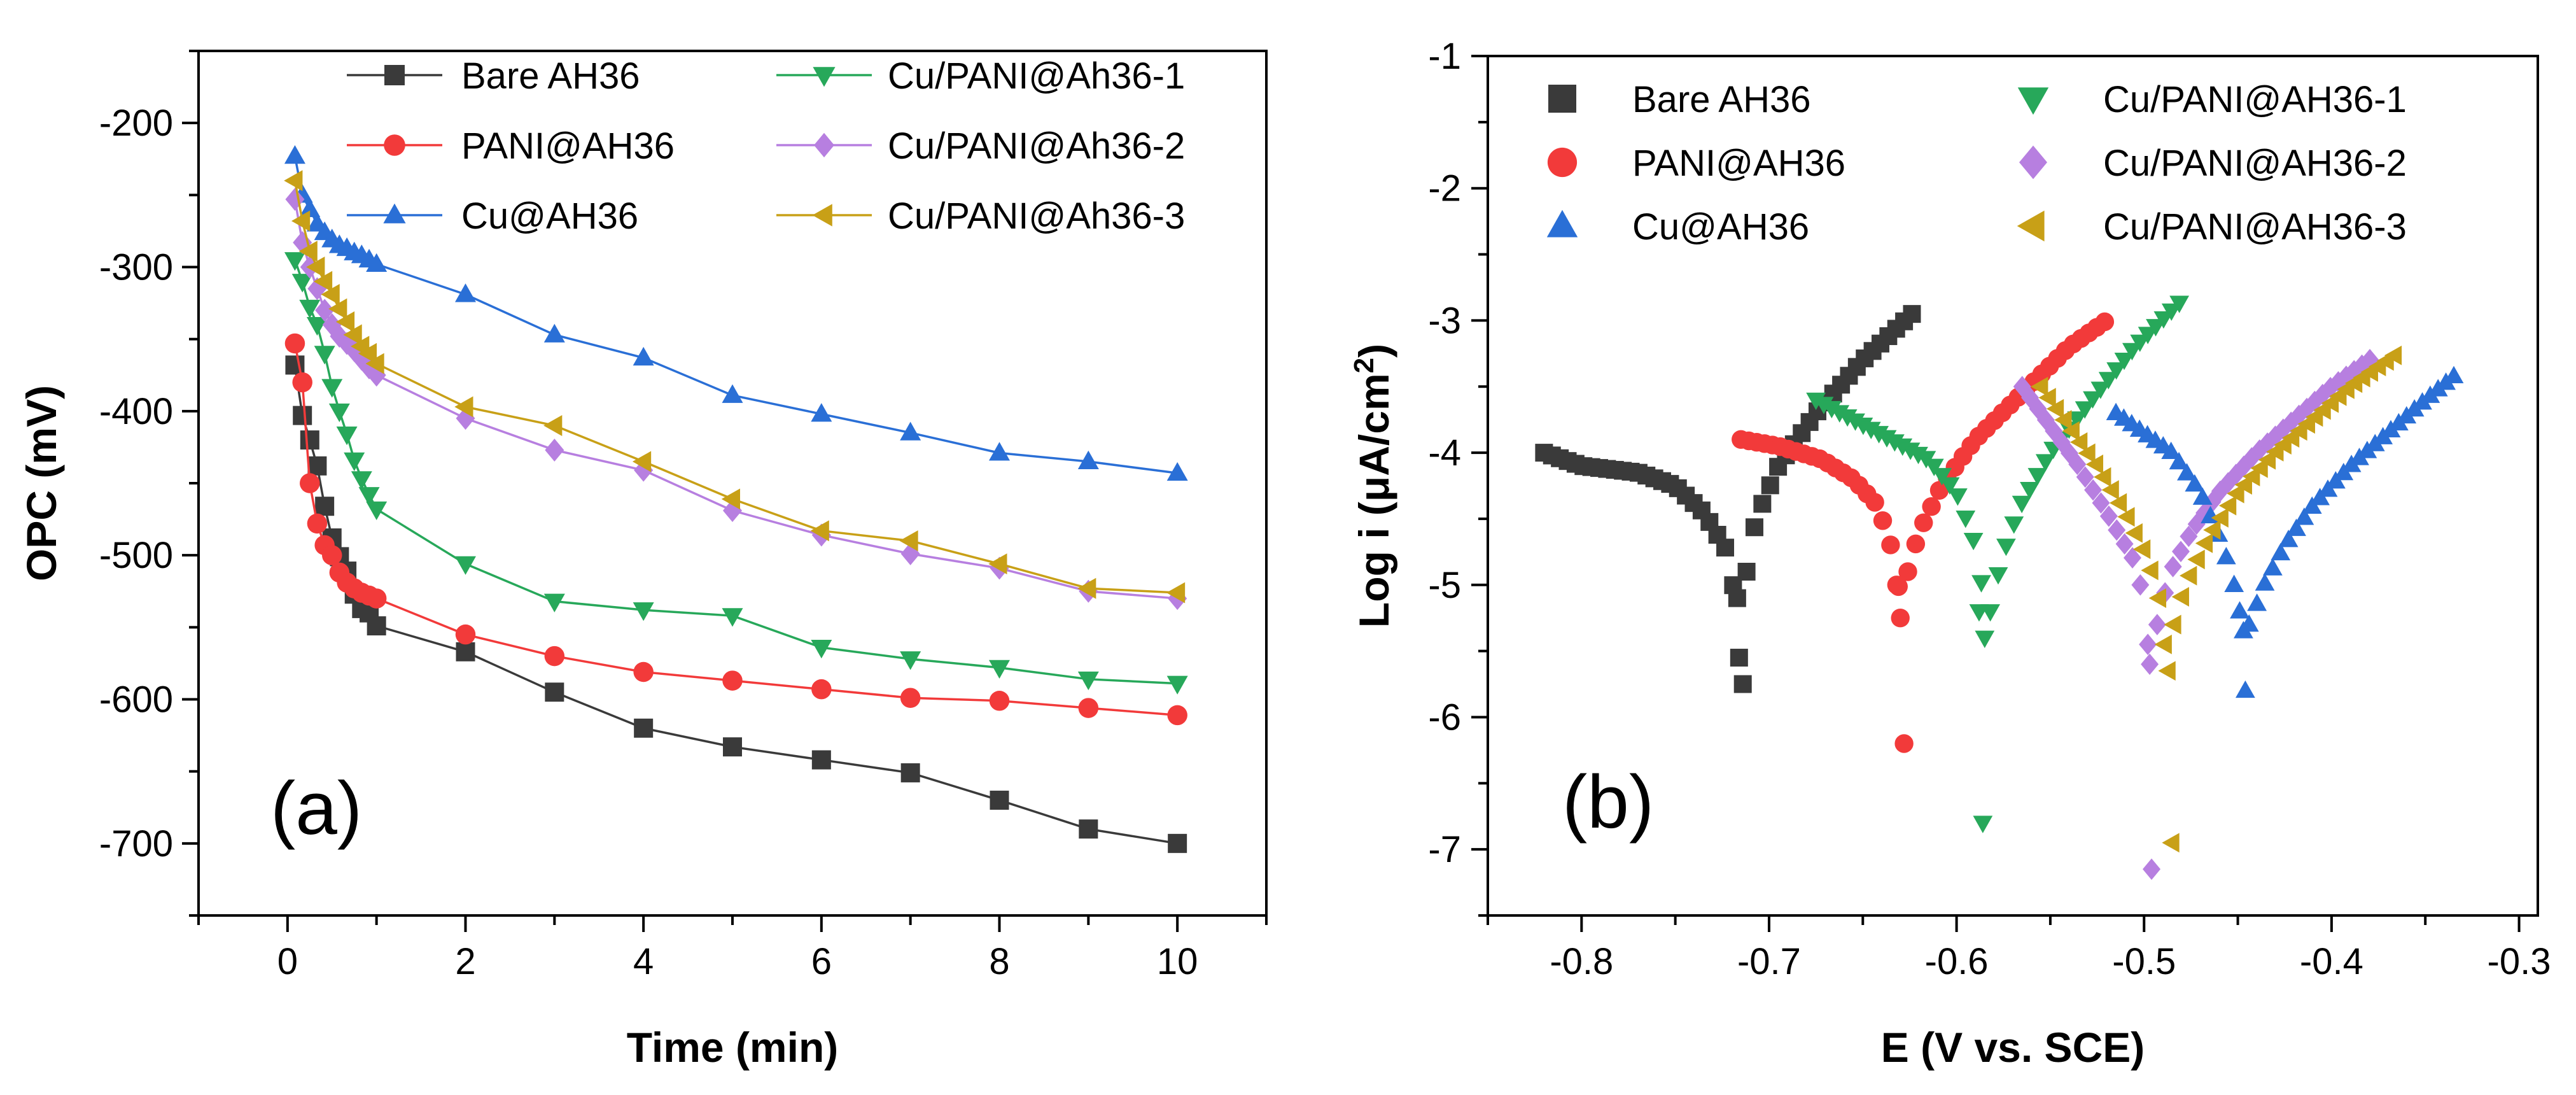 The height and width of the screenshot is (1095, 2576). What do you see at coordinates (980, 146) in the screenshot?
I see `legend-entry-cu-pani-ah36-2: Cu/PANI@Ah36-2` at bounding box center [980, 146].